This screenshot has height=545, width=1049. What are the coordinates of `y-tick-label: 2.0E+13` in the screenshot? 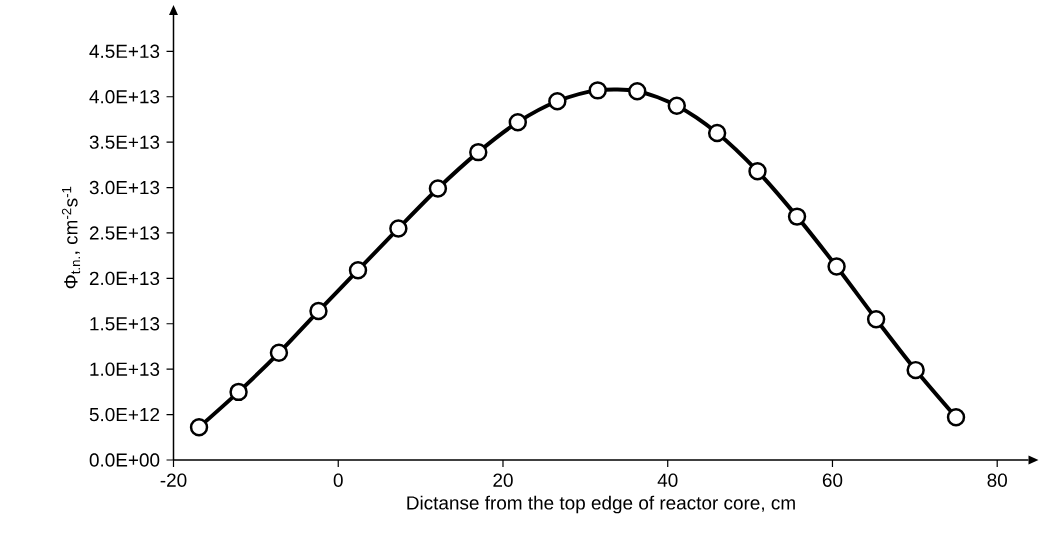 It's located at (124, 278).